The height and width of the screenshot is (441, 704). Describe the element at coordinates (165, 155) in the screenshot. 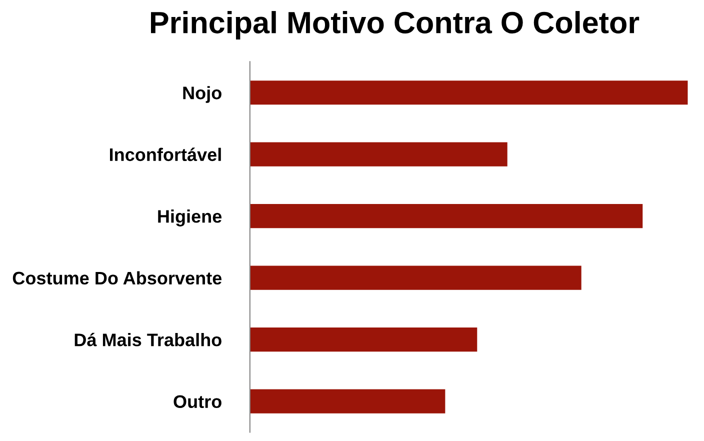

I see `y-tick-label: Inconfortável` at that location.